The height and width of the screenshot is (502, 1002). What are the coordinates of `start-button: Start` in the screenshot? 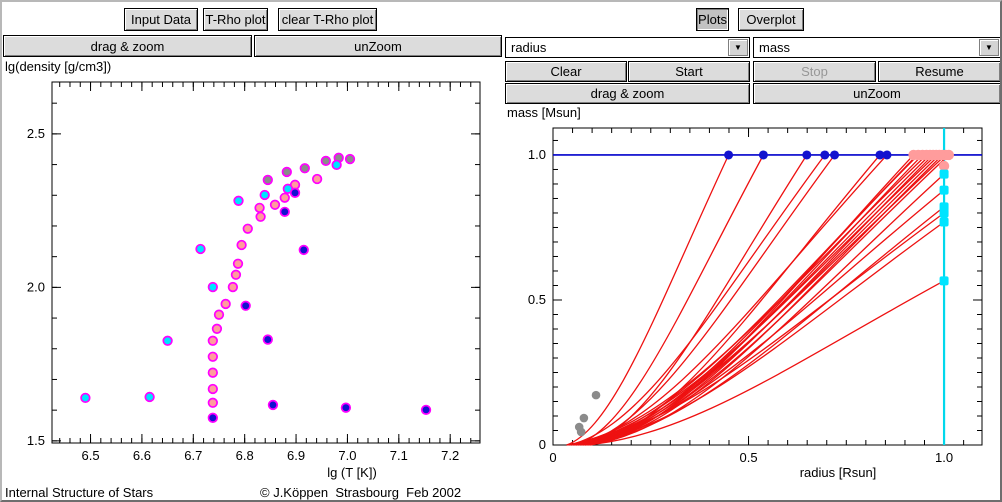 It's located at (689, 71).